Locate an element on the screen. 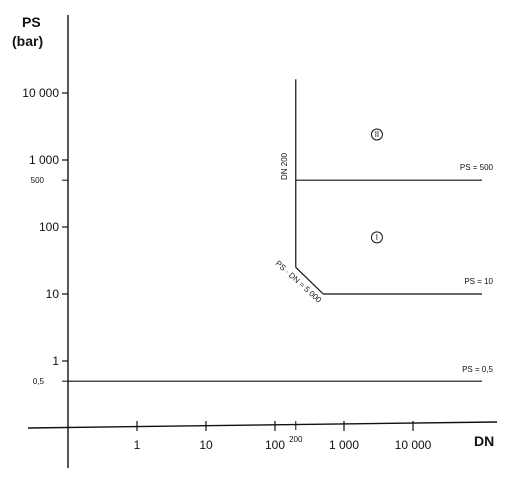 This screenshot has height=479, width=520. y-tick-label: 0,5 is located at coordinates (39, 381).